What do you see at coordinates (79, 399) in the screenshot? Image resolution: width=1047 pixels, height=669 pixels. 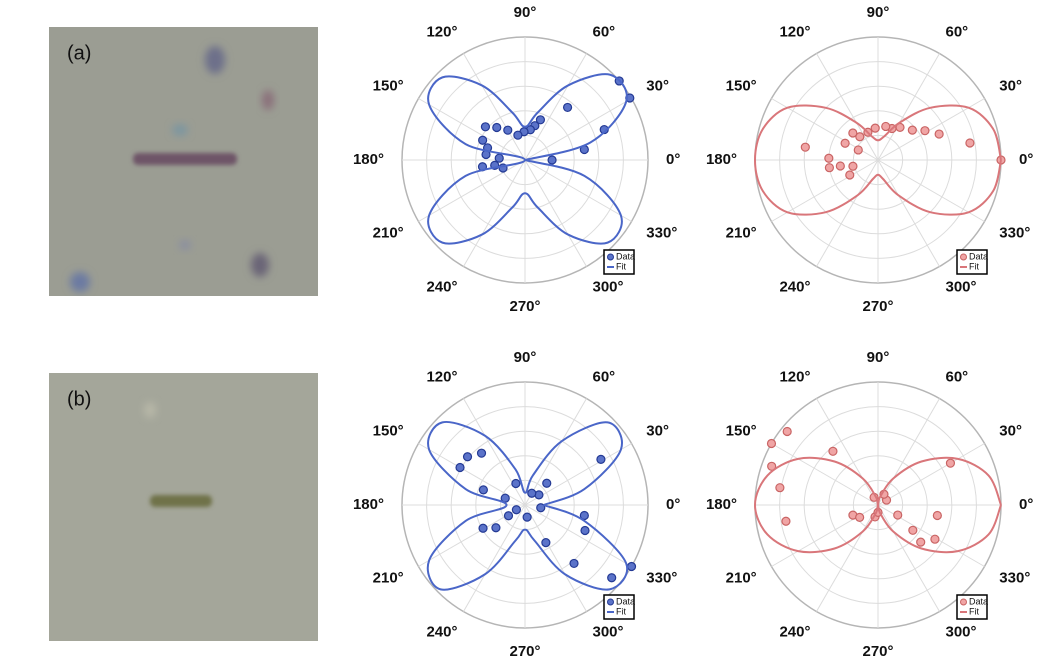 I see `panel-label: (b)` at bounding box center [79, 399].